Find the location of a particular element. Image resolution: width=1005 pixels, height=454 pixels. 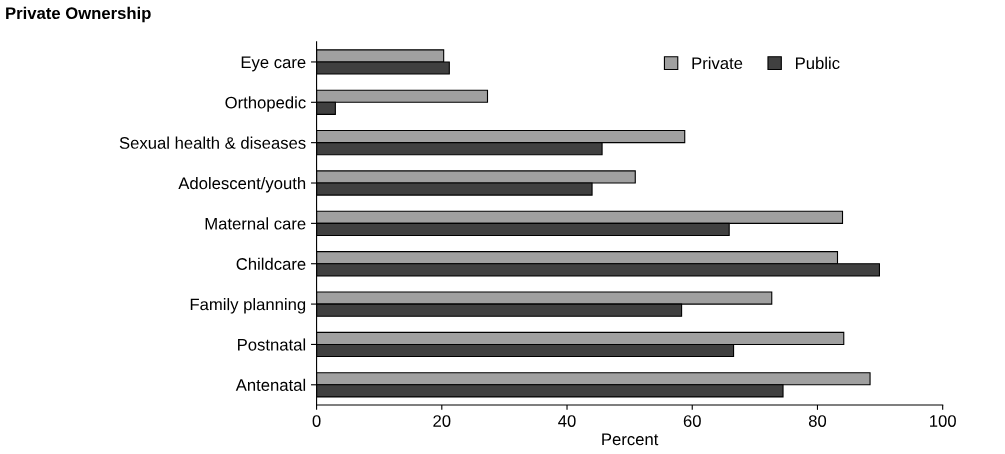

y-tick-label: Postnatal is located at coordinates (272, 344).